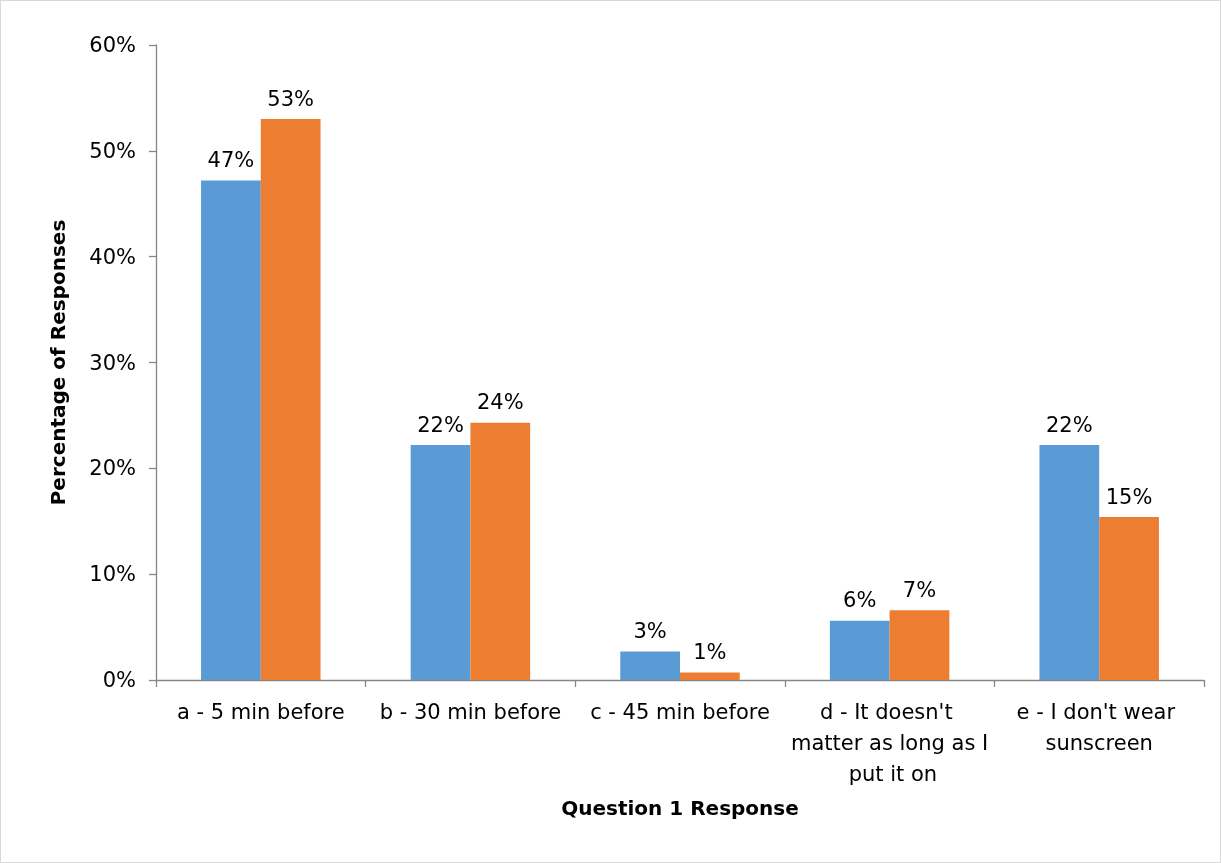 Image resolution: width=1221 pixels, height=863 pixels. I want to click on x-tick-label: b - 30 min before, so click(470, 711).